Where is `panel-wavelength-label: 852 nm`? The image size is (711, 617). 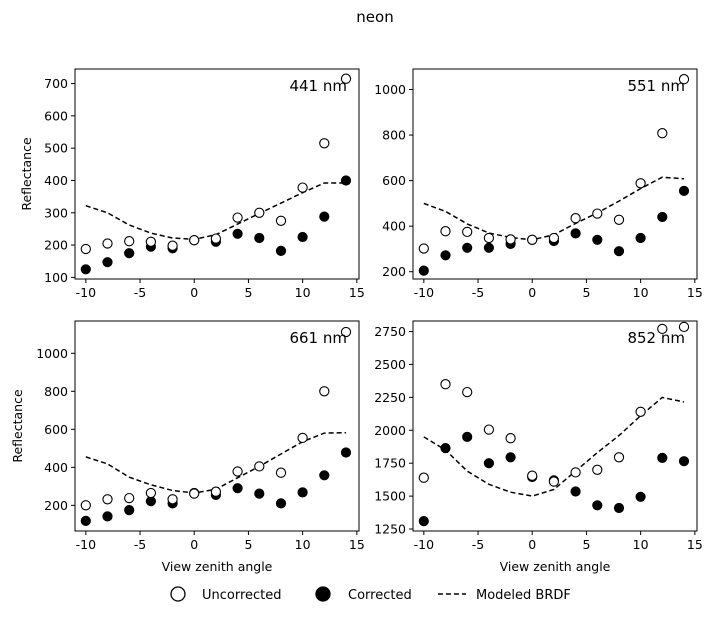 panel-wavelength-label: 852 nm is located at coordinates (656, 338).